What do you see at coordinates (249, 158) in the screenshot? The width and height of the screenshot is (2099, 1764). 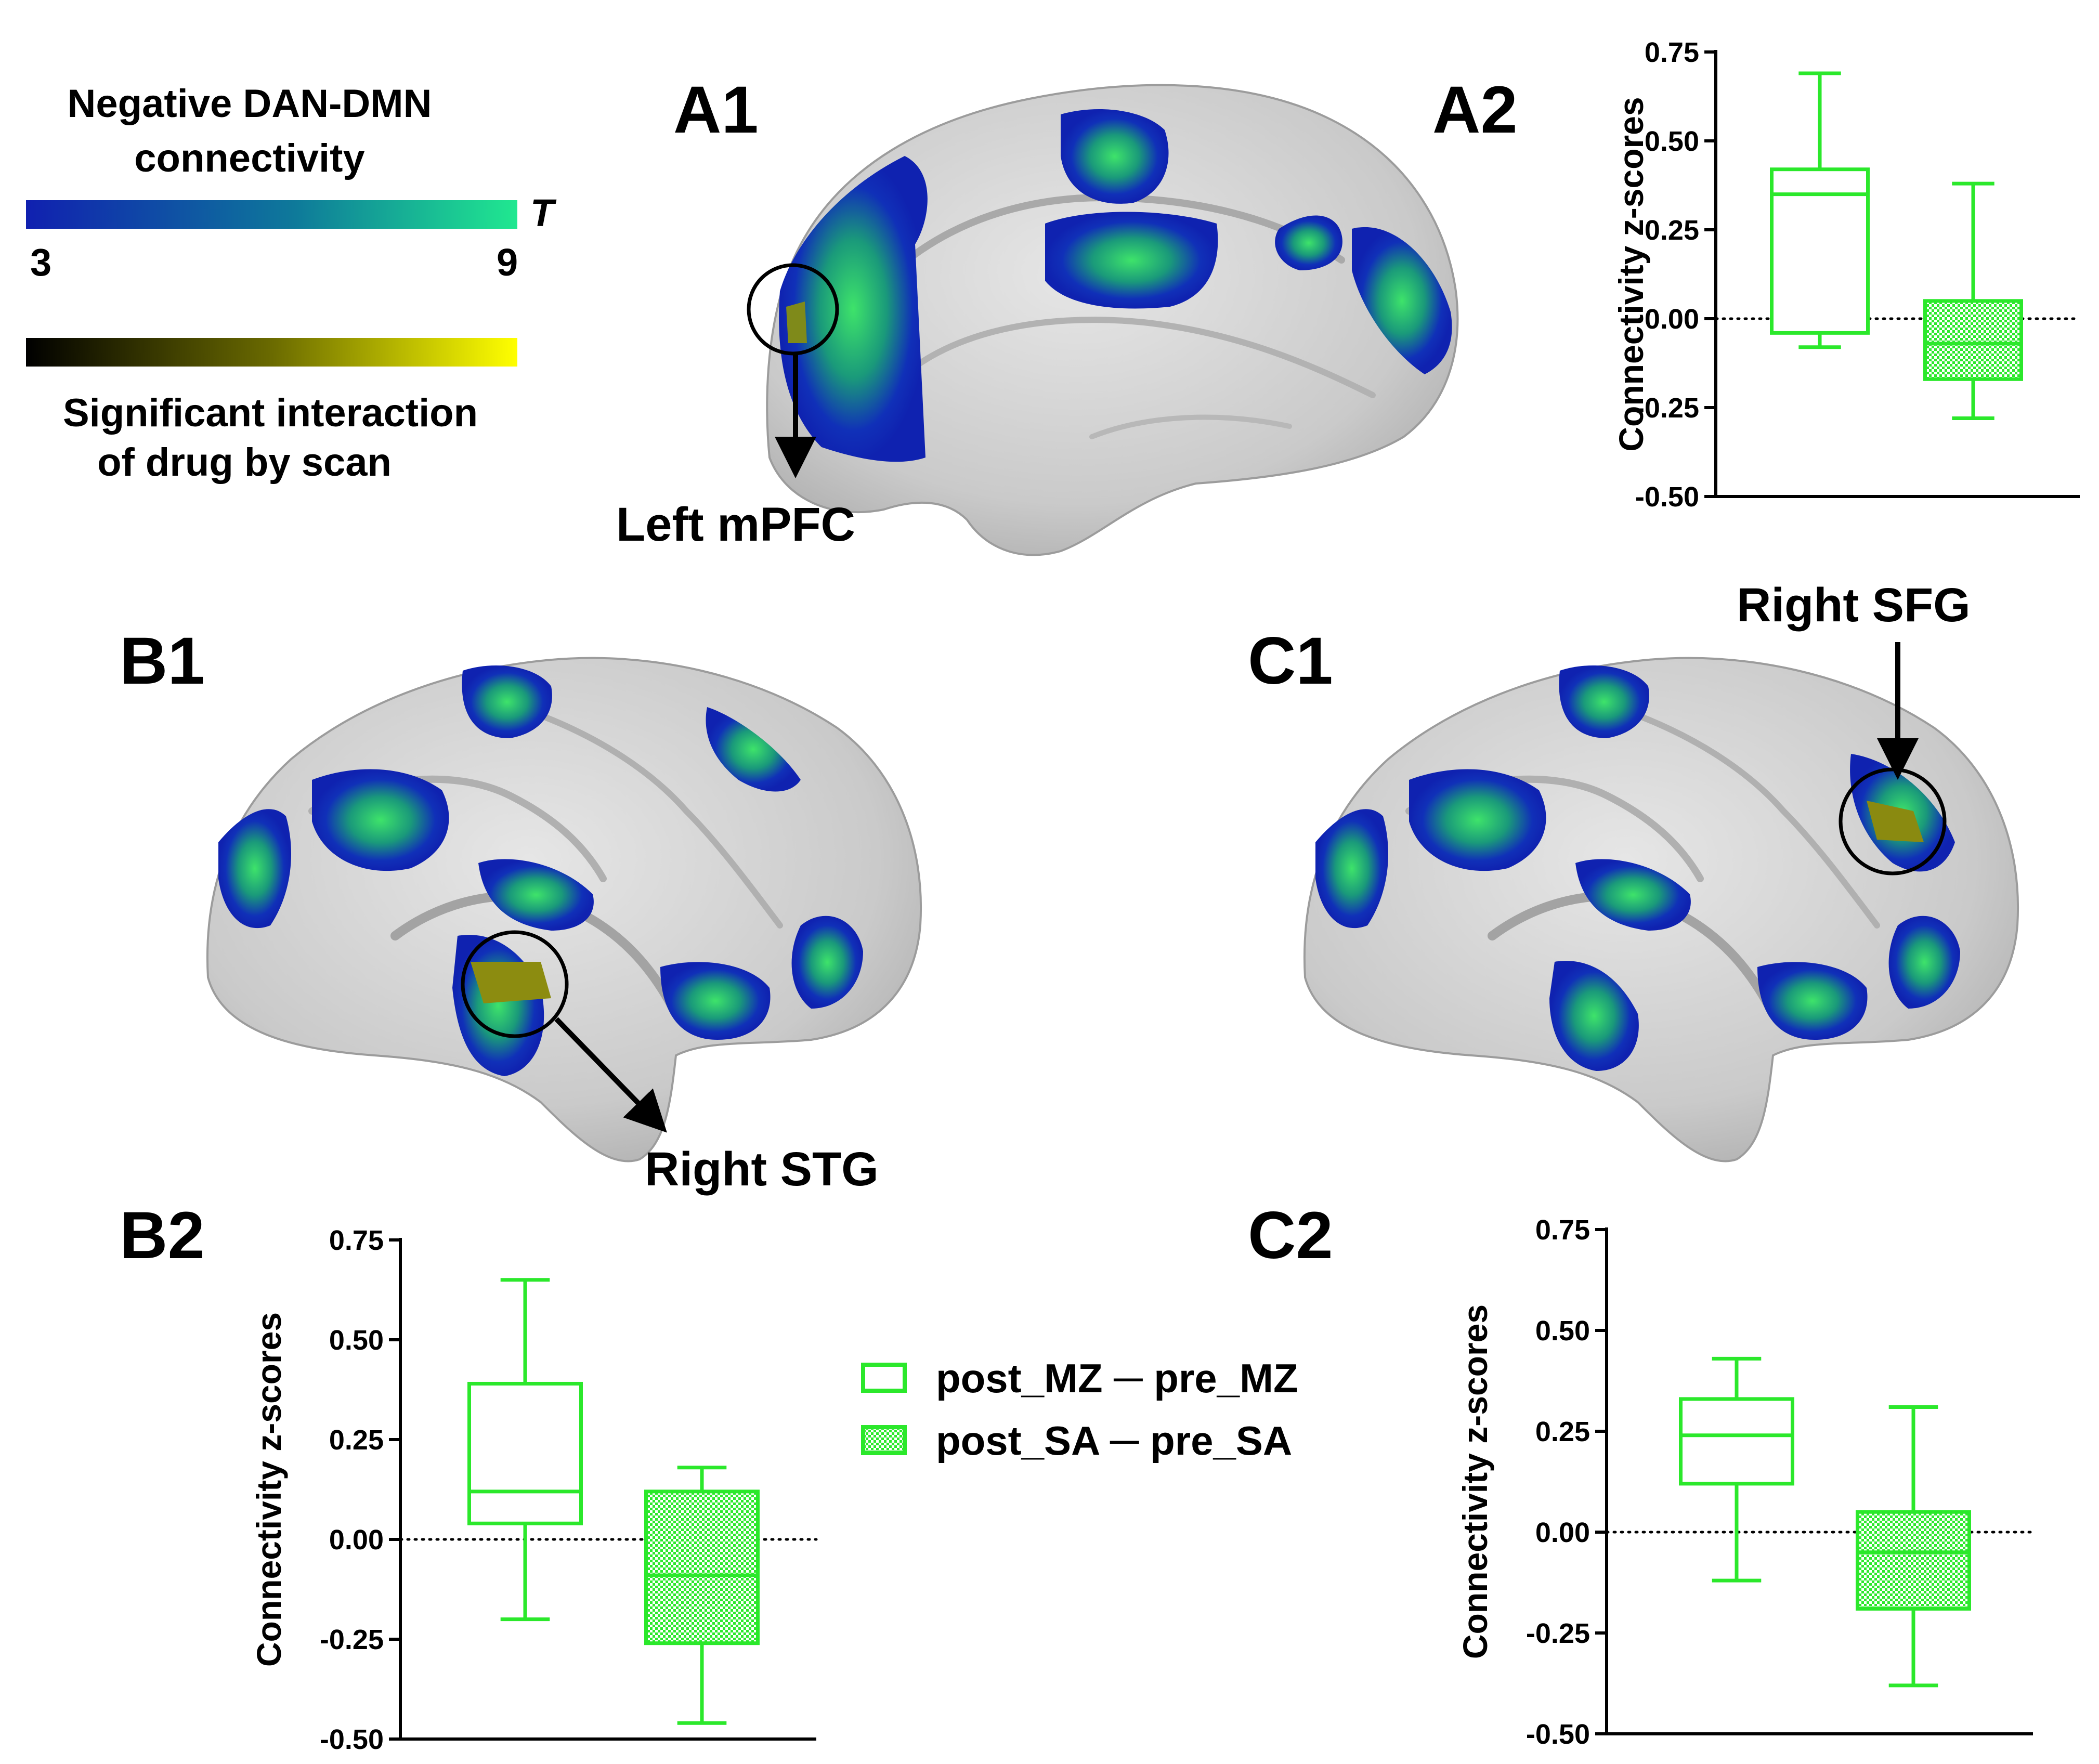 I see `colorbar-negative-title-2: connectivity` at bounding box center [249, 158].